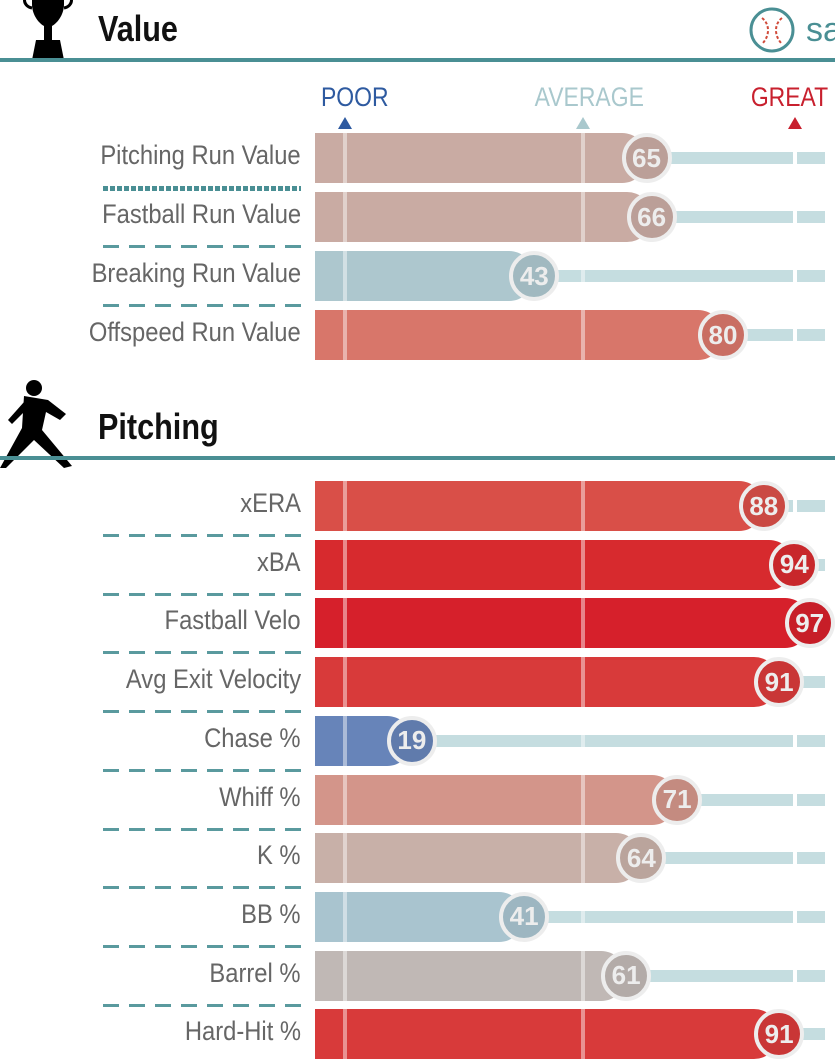  I want to click on poor-marker-icon, so click(345, 123).